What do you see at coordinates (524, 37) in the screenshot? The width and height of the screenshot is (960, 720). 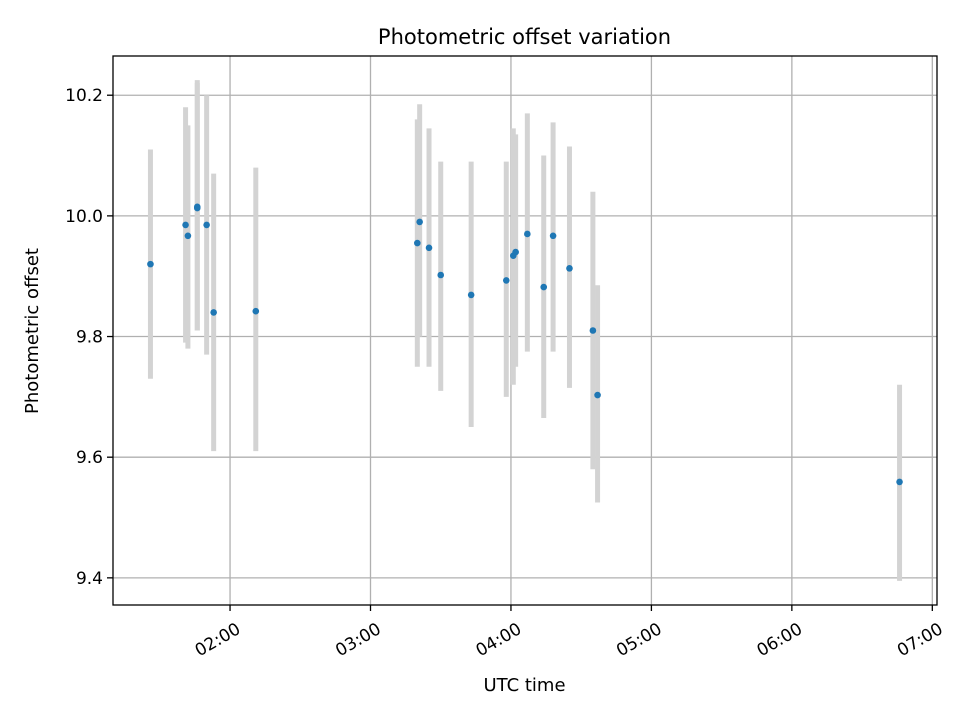 I see `chart-title: Photometric offset variation` at bounding box center [524, 37].